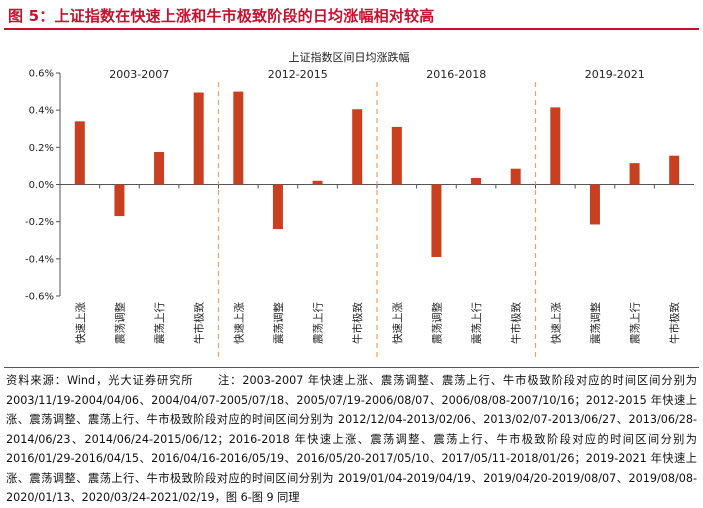 The width and height of the screenshot is (703, 508). What do you see at coordinates (139, 74) in the screenshot?
I see `period-label: 2003-2007` at bounding box center [139, 74].